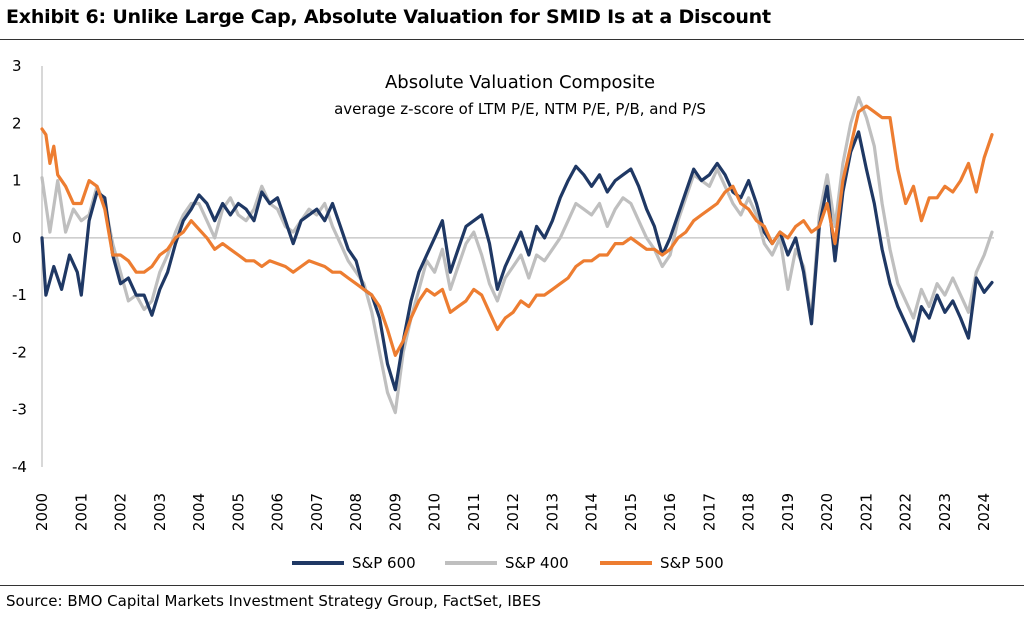 This screenshot has width=1024, height=623. What do you see at coordinates (17, 123) in the screenshot?
I see `y-tick-label: 2` at bounding box center [17, 123].